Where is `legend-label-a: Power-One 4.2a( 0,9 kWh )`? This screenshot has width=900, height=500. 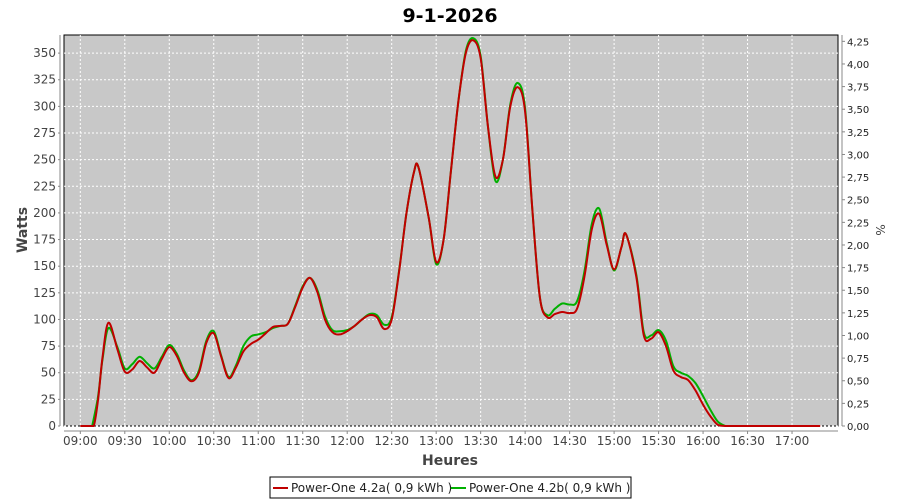 legend-label-a: Power-One 4.2a( 0,9 kWh ) is located at coordinates (371, 488).